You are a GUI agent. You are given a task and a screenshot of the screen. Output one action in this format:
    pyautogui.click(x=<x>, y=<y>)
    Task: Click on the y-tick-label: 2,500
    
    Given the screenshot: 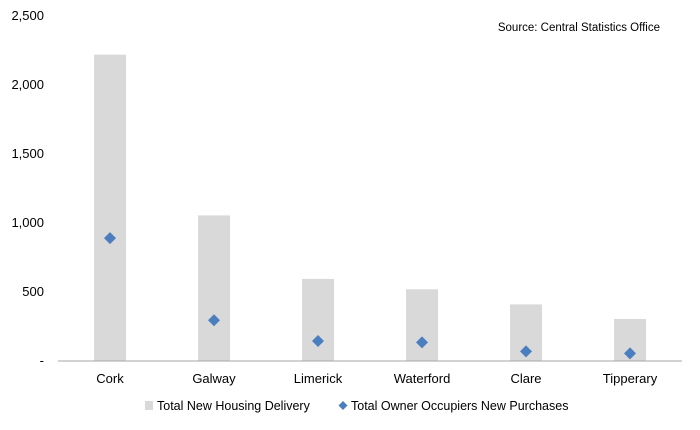 What is the action you would take?
    pyautogui.click(x=27, y=15)
    